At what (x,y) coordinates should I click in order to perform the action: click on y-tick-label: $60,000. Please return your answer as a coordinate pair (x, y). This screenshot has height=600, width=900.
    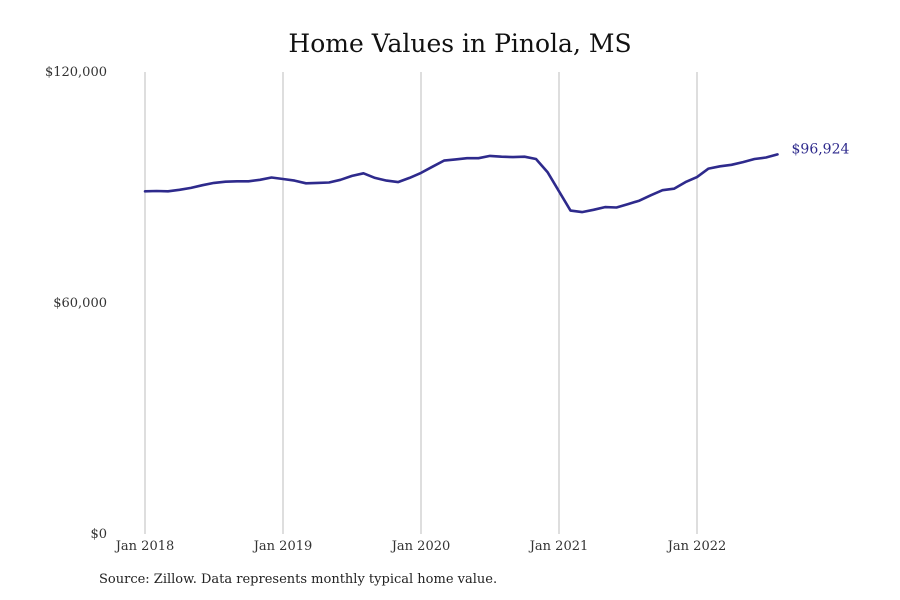
    Looking at the image, I should click on (80, 303).